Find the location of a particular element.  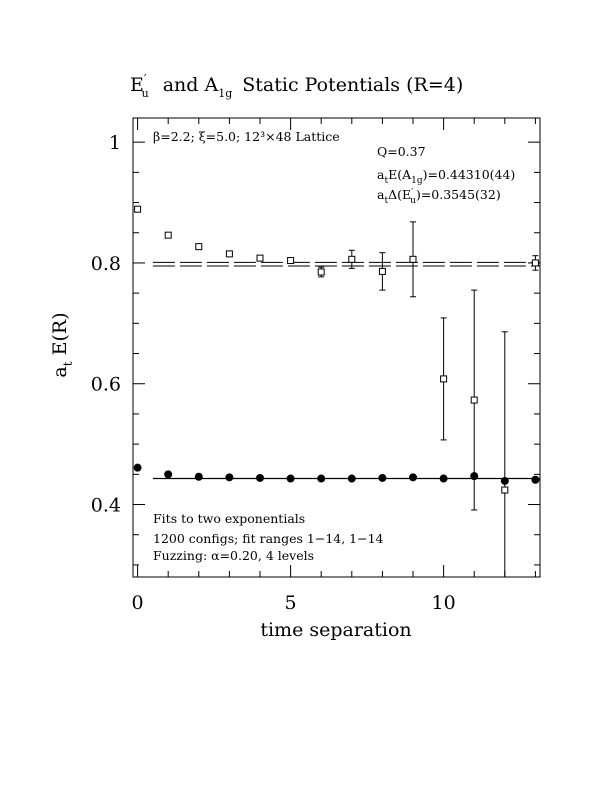

x-tick-label: 10 is located at coordinates (444, 603).